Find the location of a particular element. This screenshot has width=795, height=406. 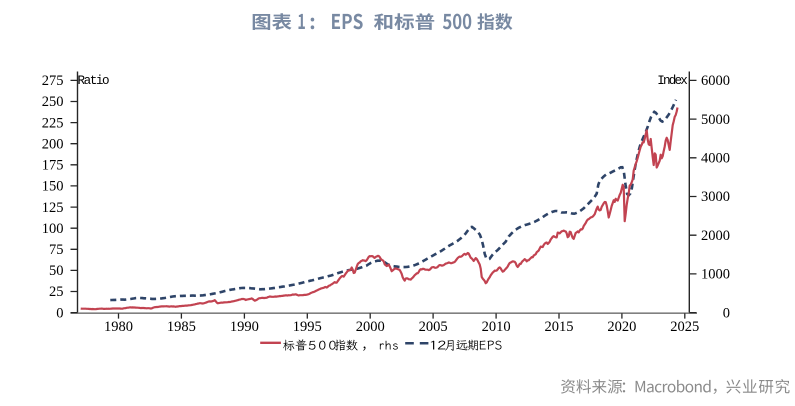

svg-text: 150 is located at coordinates (53, 187).